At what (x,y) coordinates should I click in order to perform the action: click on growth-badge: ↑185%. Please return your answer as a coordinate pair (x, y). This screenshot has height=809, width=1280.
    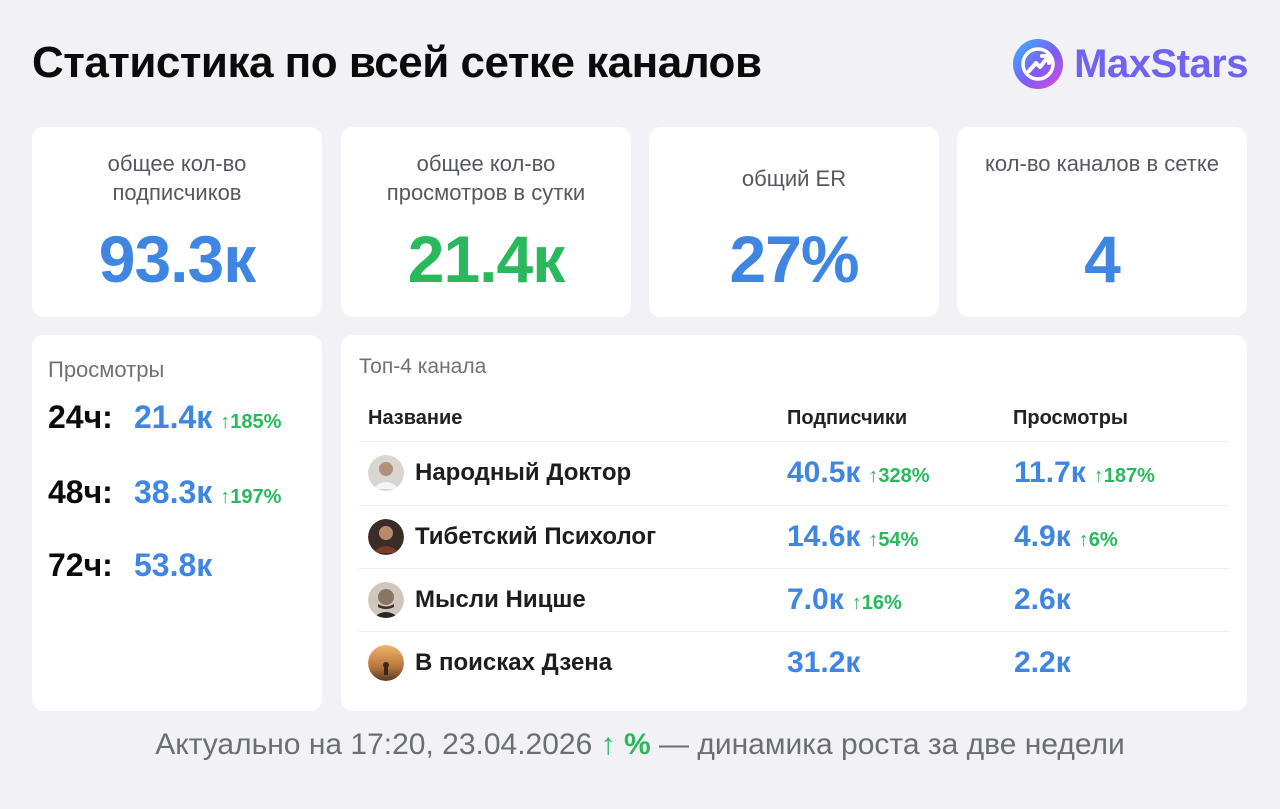
    Looking at the image, I should click on (251, 422).